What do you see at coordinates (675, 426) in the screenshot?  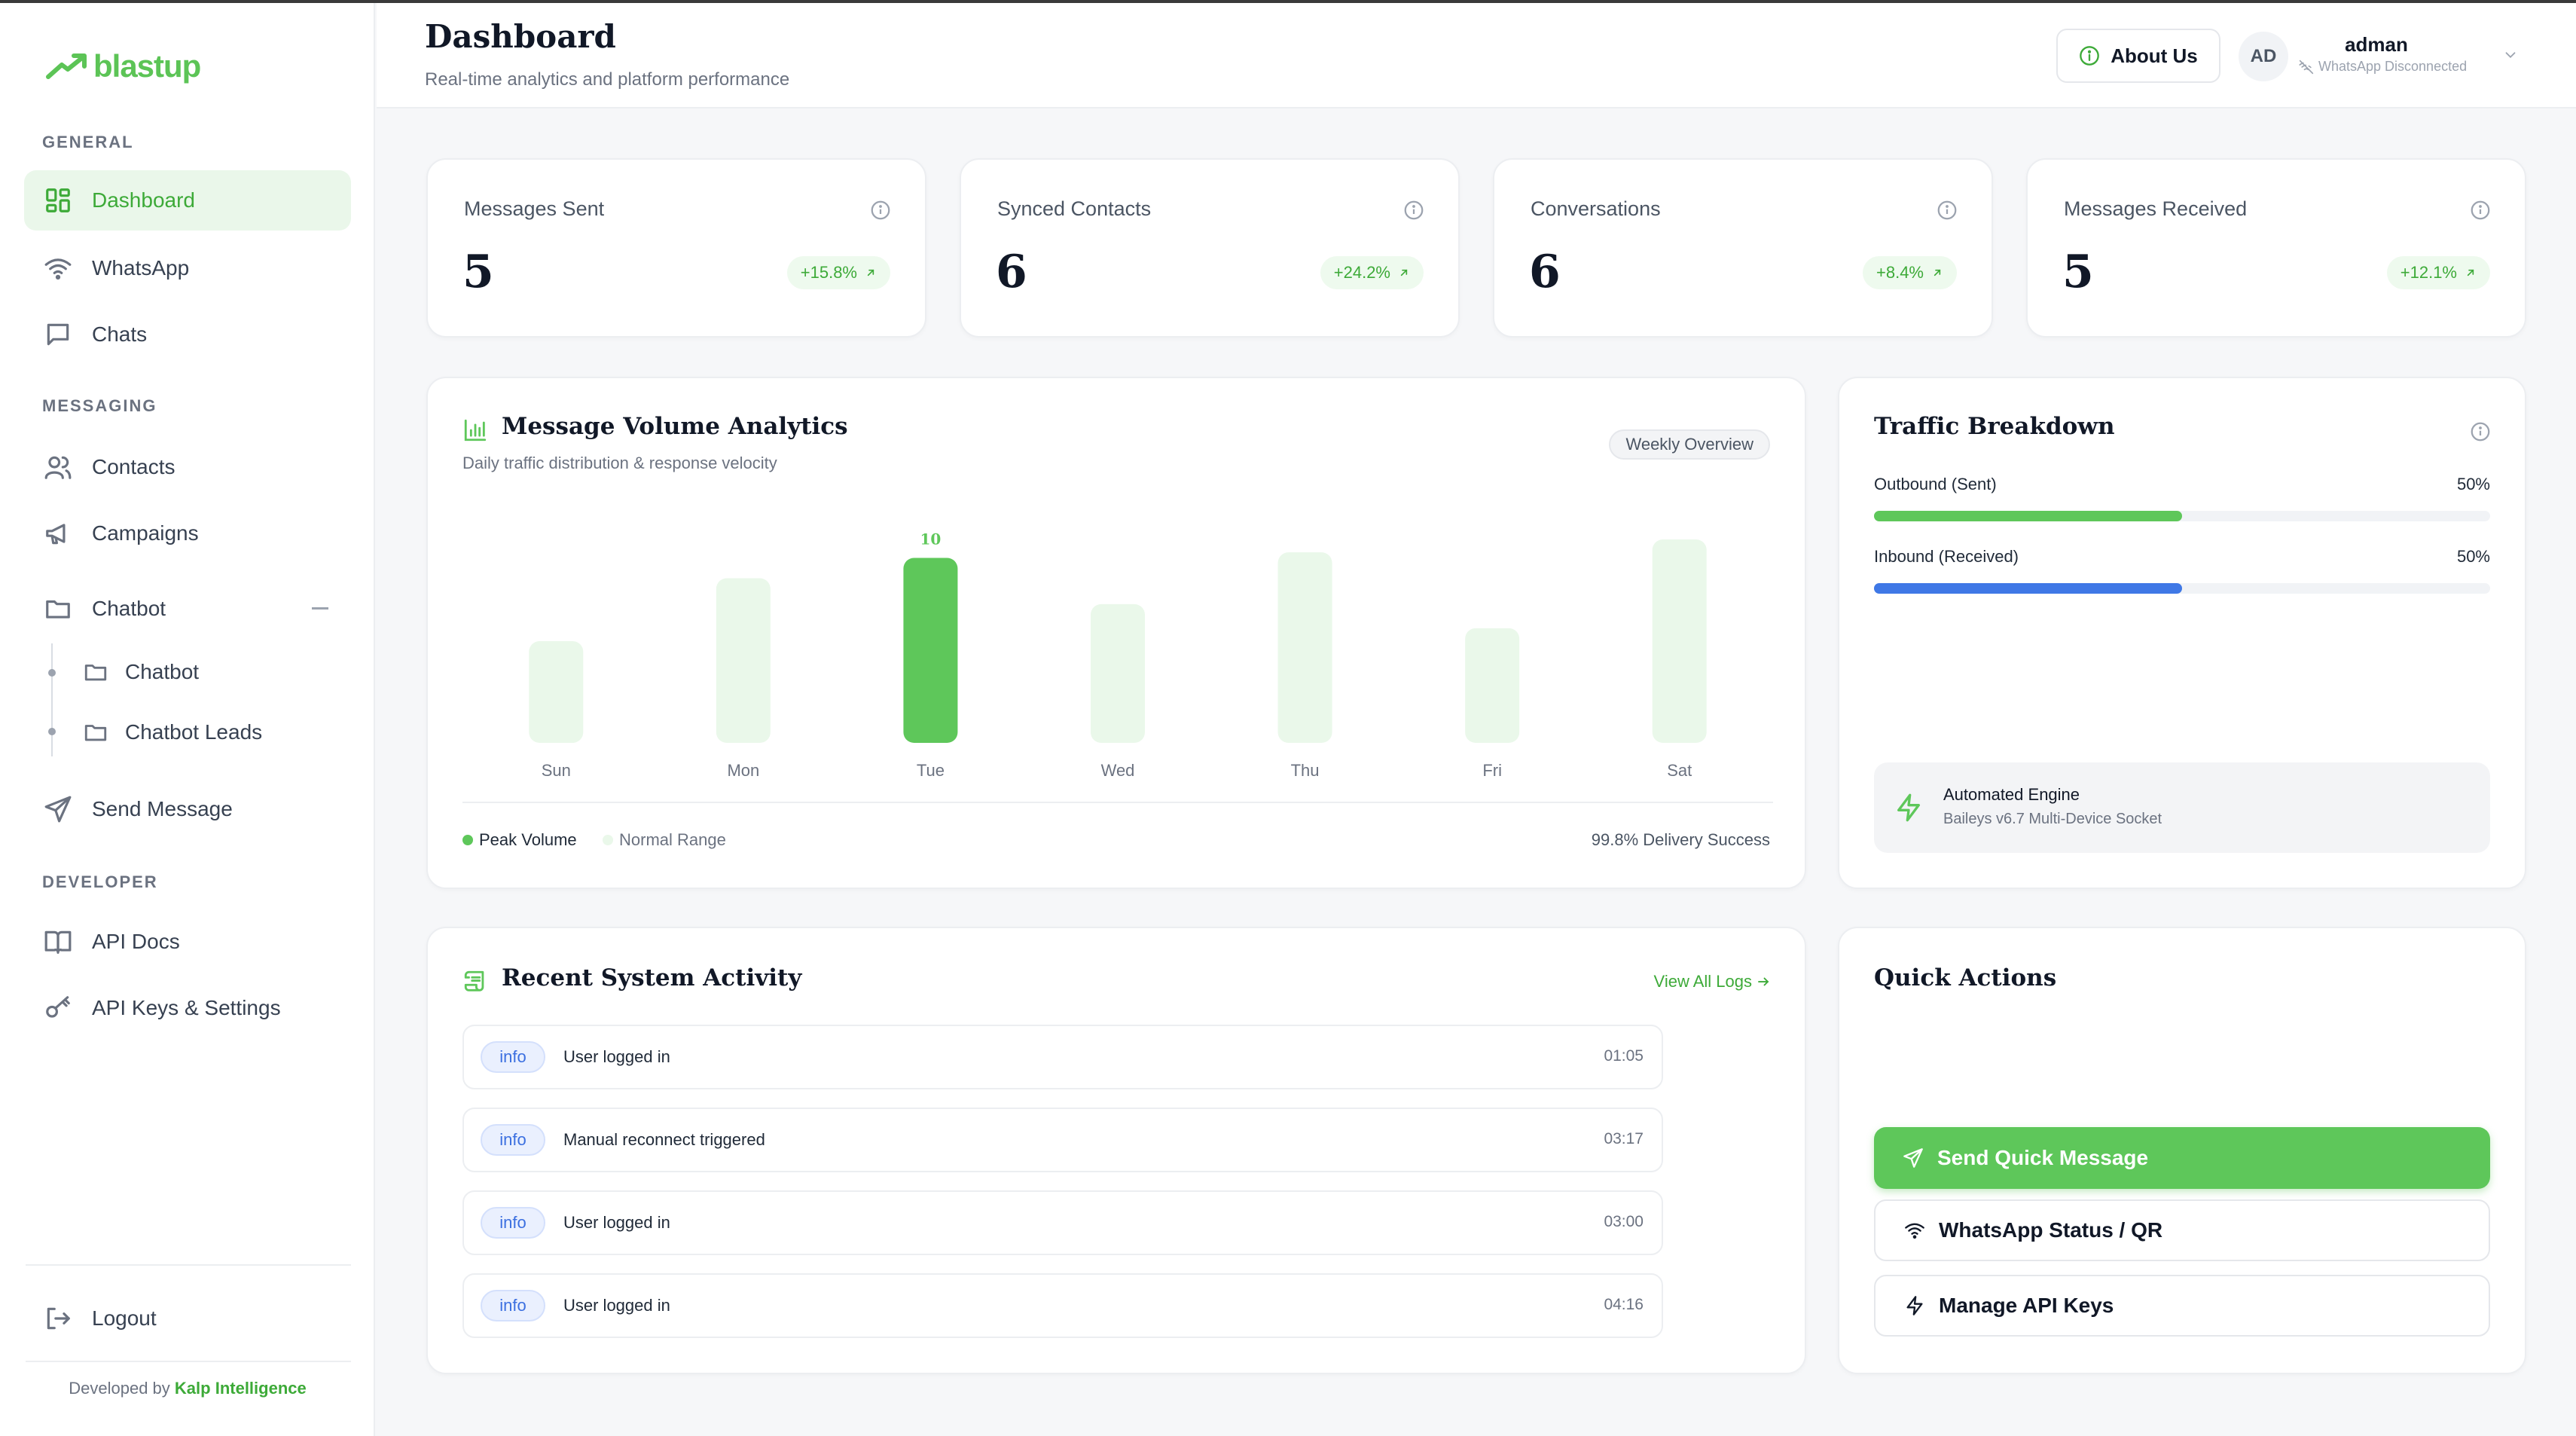 I see `card-title: Message Volume Analytics` at bounding box center [675, 426].